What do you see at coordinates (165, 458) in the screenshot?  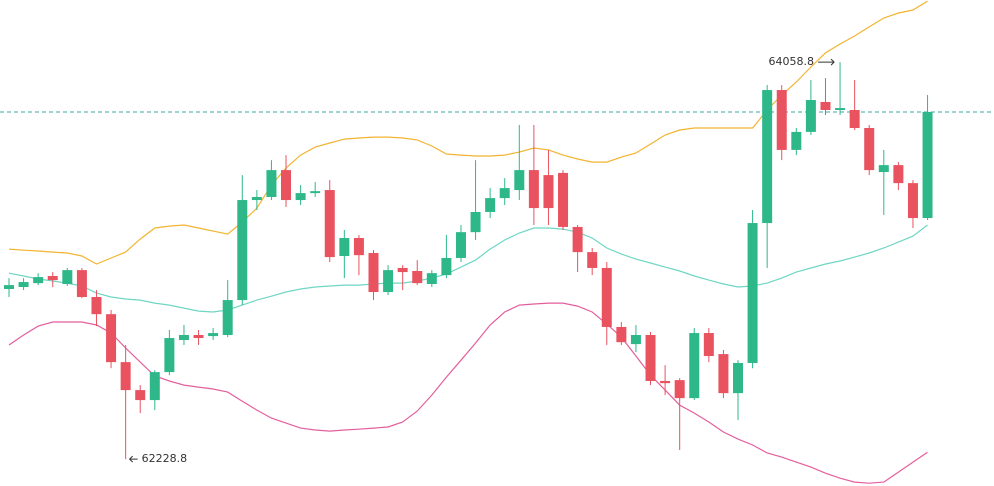 I see `low-label: 62228.8` at bounding box center [165, 458].